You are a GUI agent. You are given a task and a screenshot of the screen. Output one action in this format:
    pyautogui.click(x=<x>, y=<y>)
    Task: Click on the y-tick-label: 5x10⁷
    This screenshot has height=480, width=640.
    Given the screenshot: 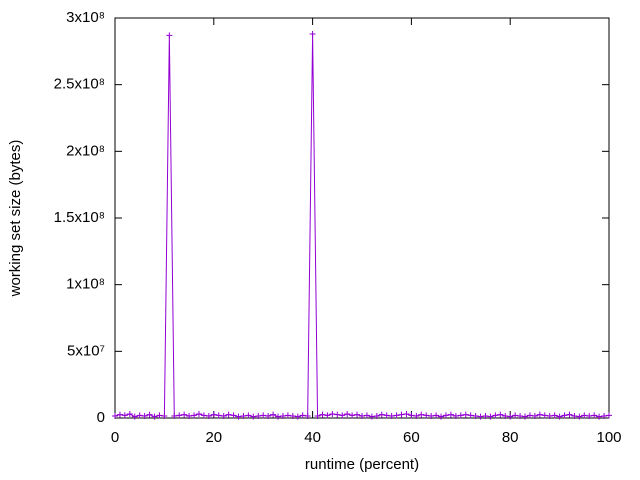 What is the action you would take?
    pyautogui.click(x=86, y=350)
    